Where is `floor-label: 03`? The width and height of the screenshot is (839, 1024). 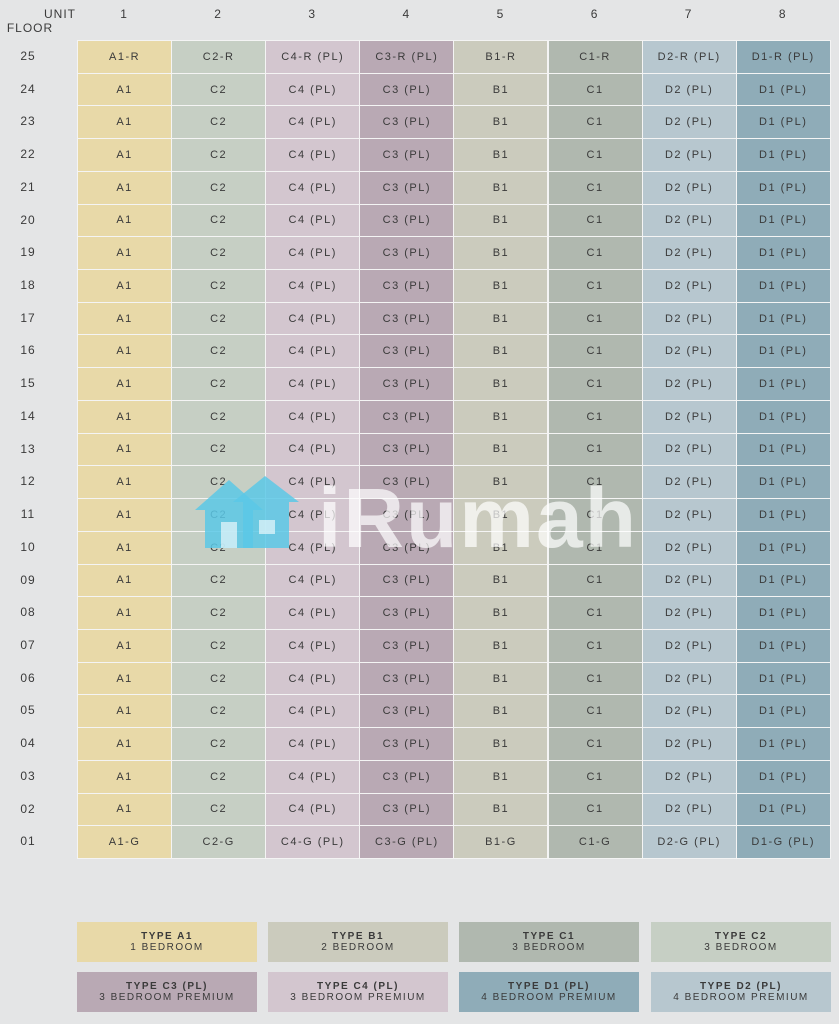
floor-label: 03 is located at coordinates (28, 775).